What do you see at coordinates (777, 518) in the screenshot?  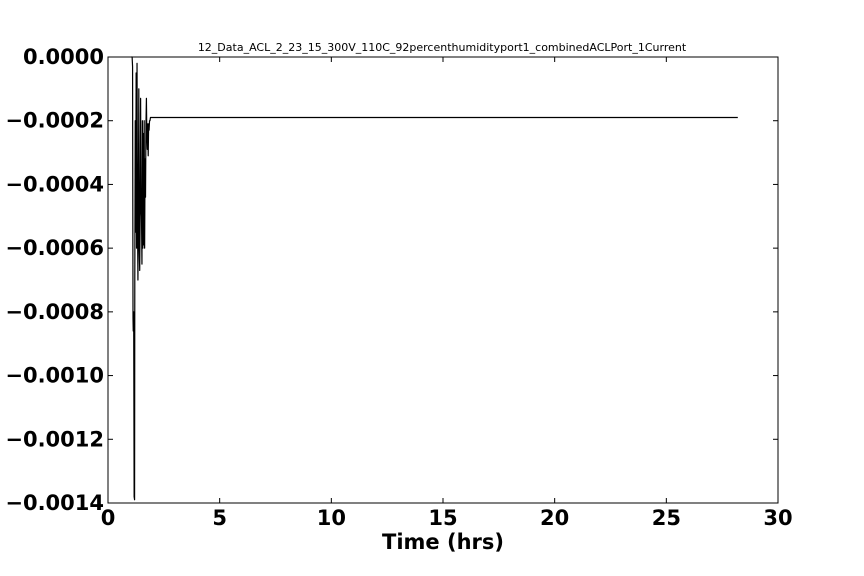 I see `x-tick-label: 30` at bounding box center [777, 518].